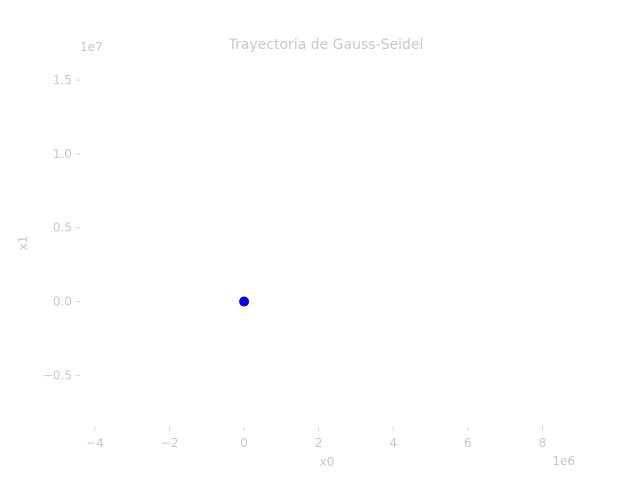 This screenshot has height=480, width=640. I want to click on y-tick-label: 0.0, so click(62, 302).